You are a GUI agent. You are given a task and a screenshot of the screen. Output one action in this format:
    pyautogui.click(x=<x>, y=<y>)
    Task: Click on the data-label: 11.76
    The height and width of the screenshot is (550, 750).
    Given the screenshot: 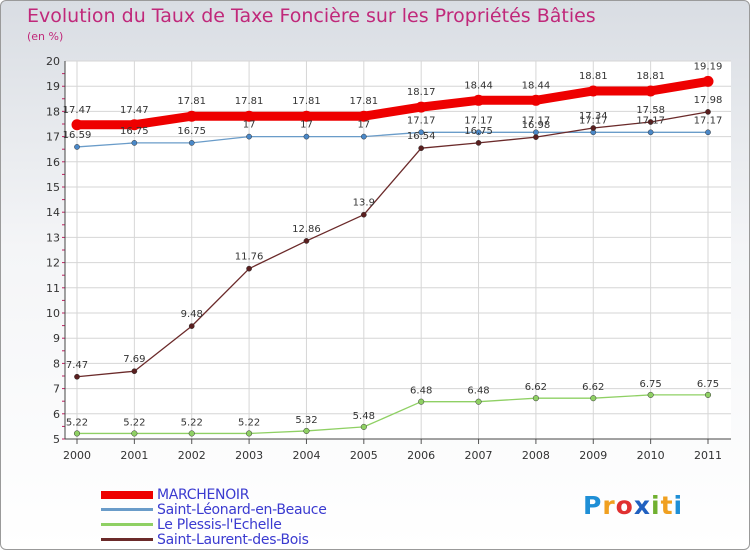 What is the action you would take?
    pyautogui.click(x=249, y=257)
    